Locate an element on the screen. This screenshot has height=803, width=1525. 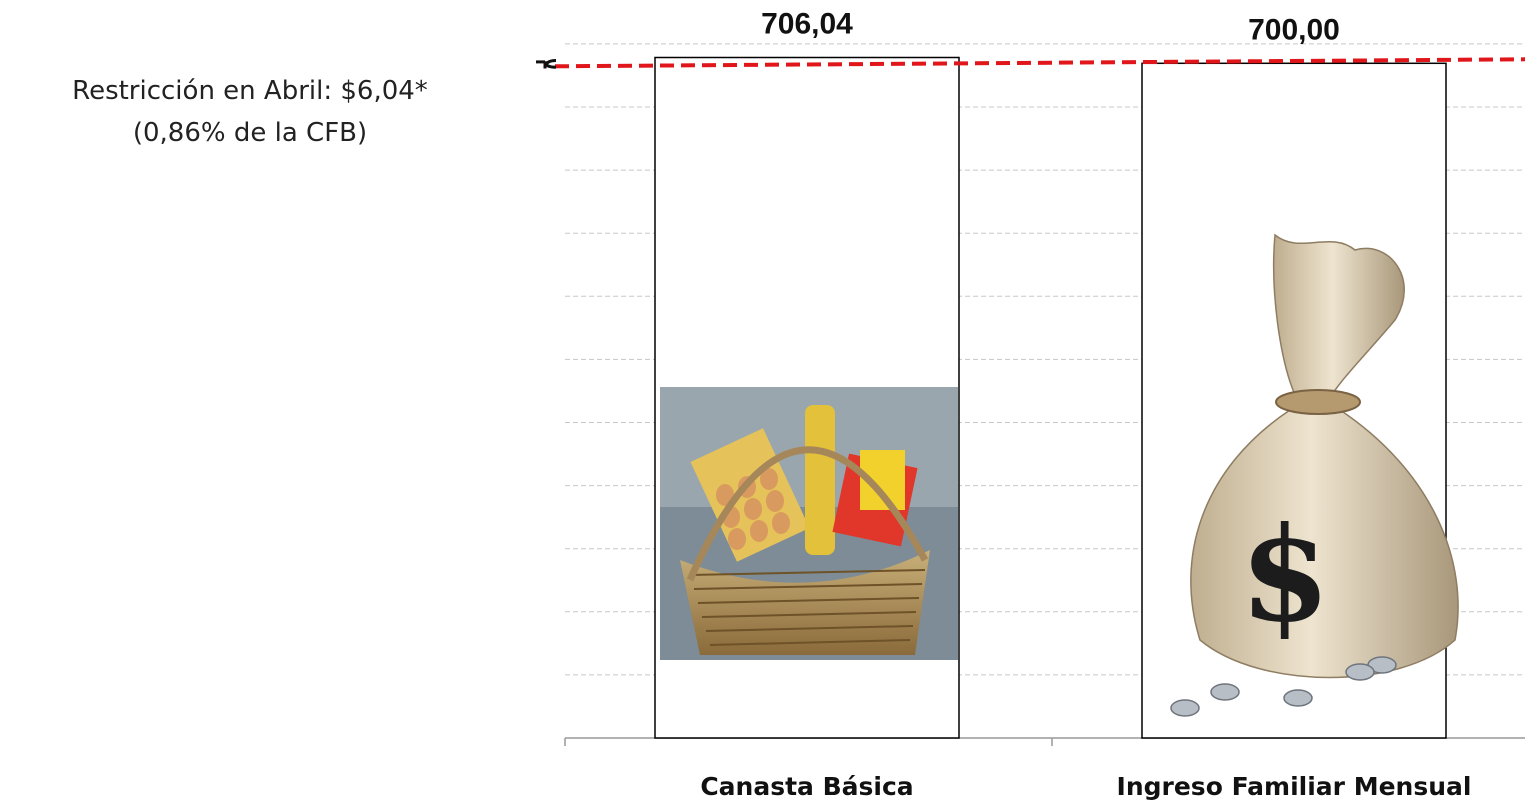
category-label: Canasta Básica is located at coordinates (806, 786).